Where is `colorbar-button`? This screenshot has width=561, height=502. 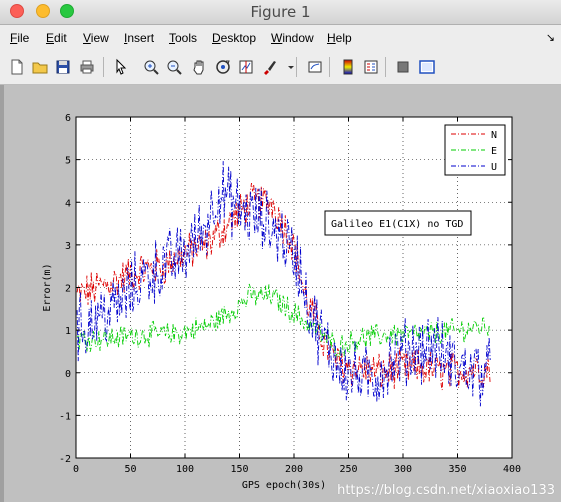
colorbar-button is located at coordinates (348, 67).